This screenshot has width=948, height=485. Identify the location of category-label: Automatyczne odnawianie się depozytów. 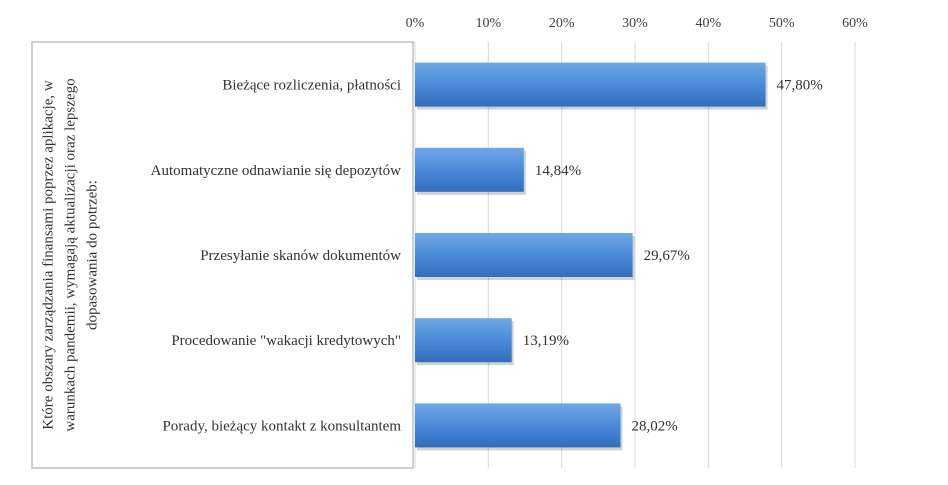
(276, 171).